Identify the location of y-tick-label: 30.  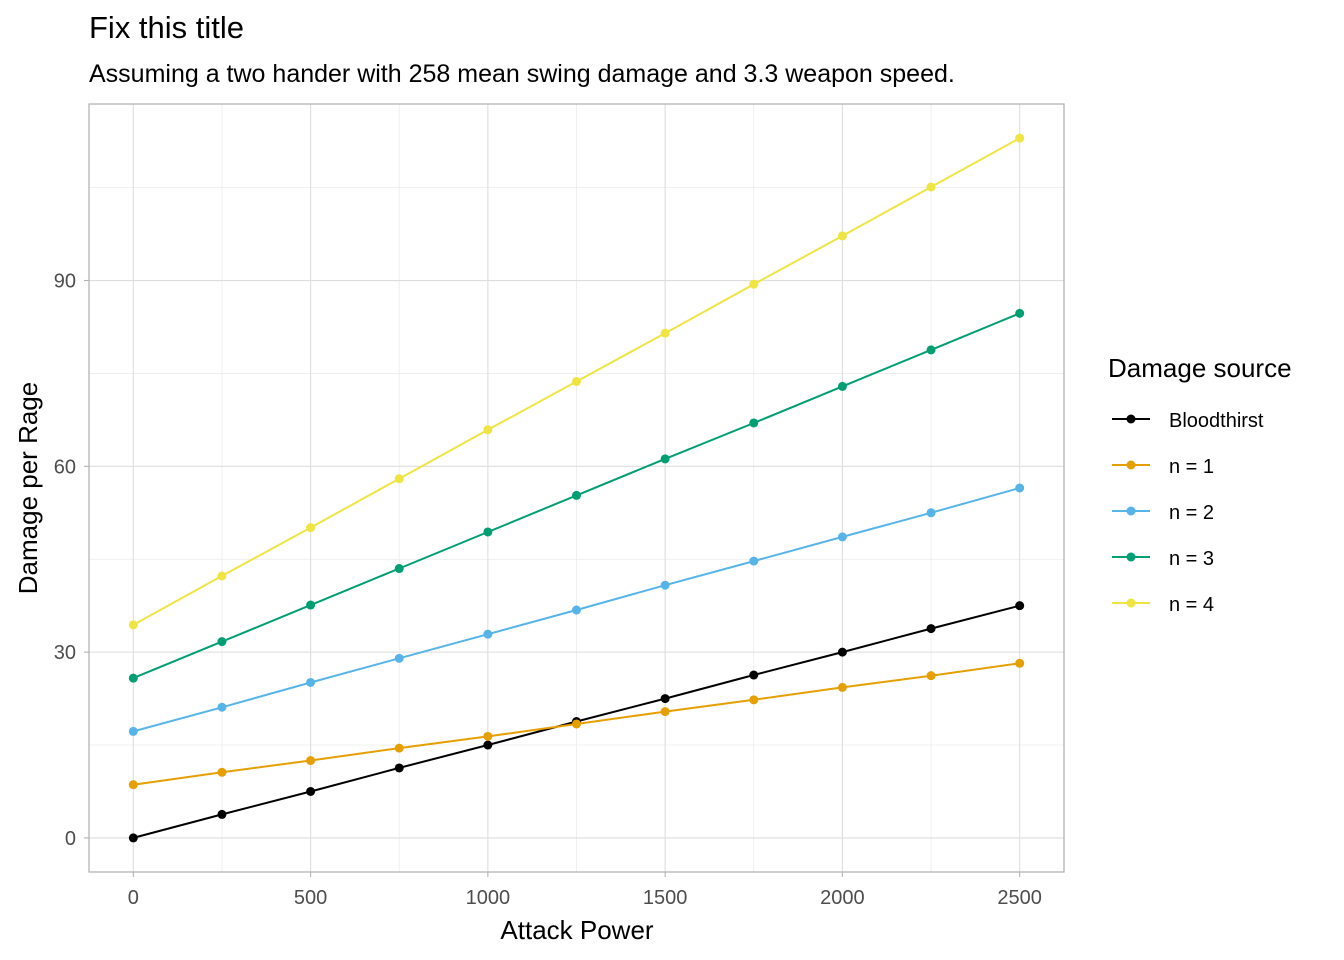
(65, 653).